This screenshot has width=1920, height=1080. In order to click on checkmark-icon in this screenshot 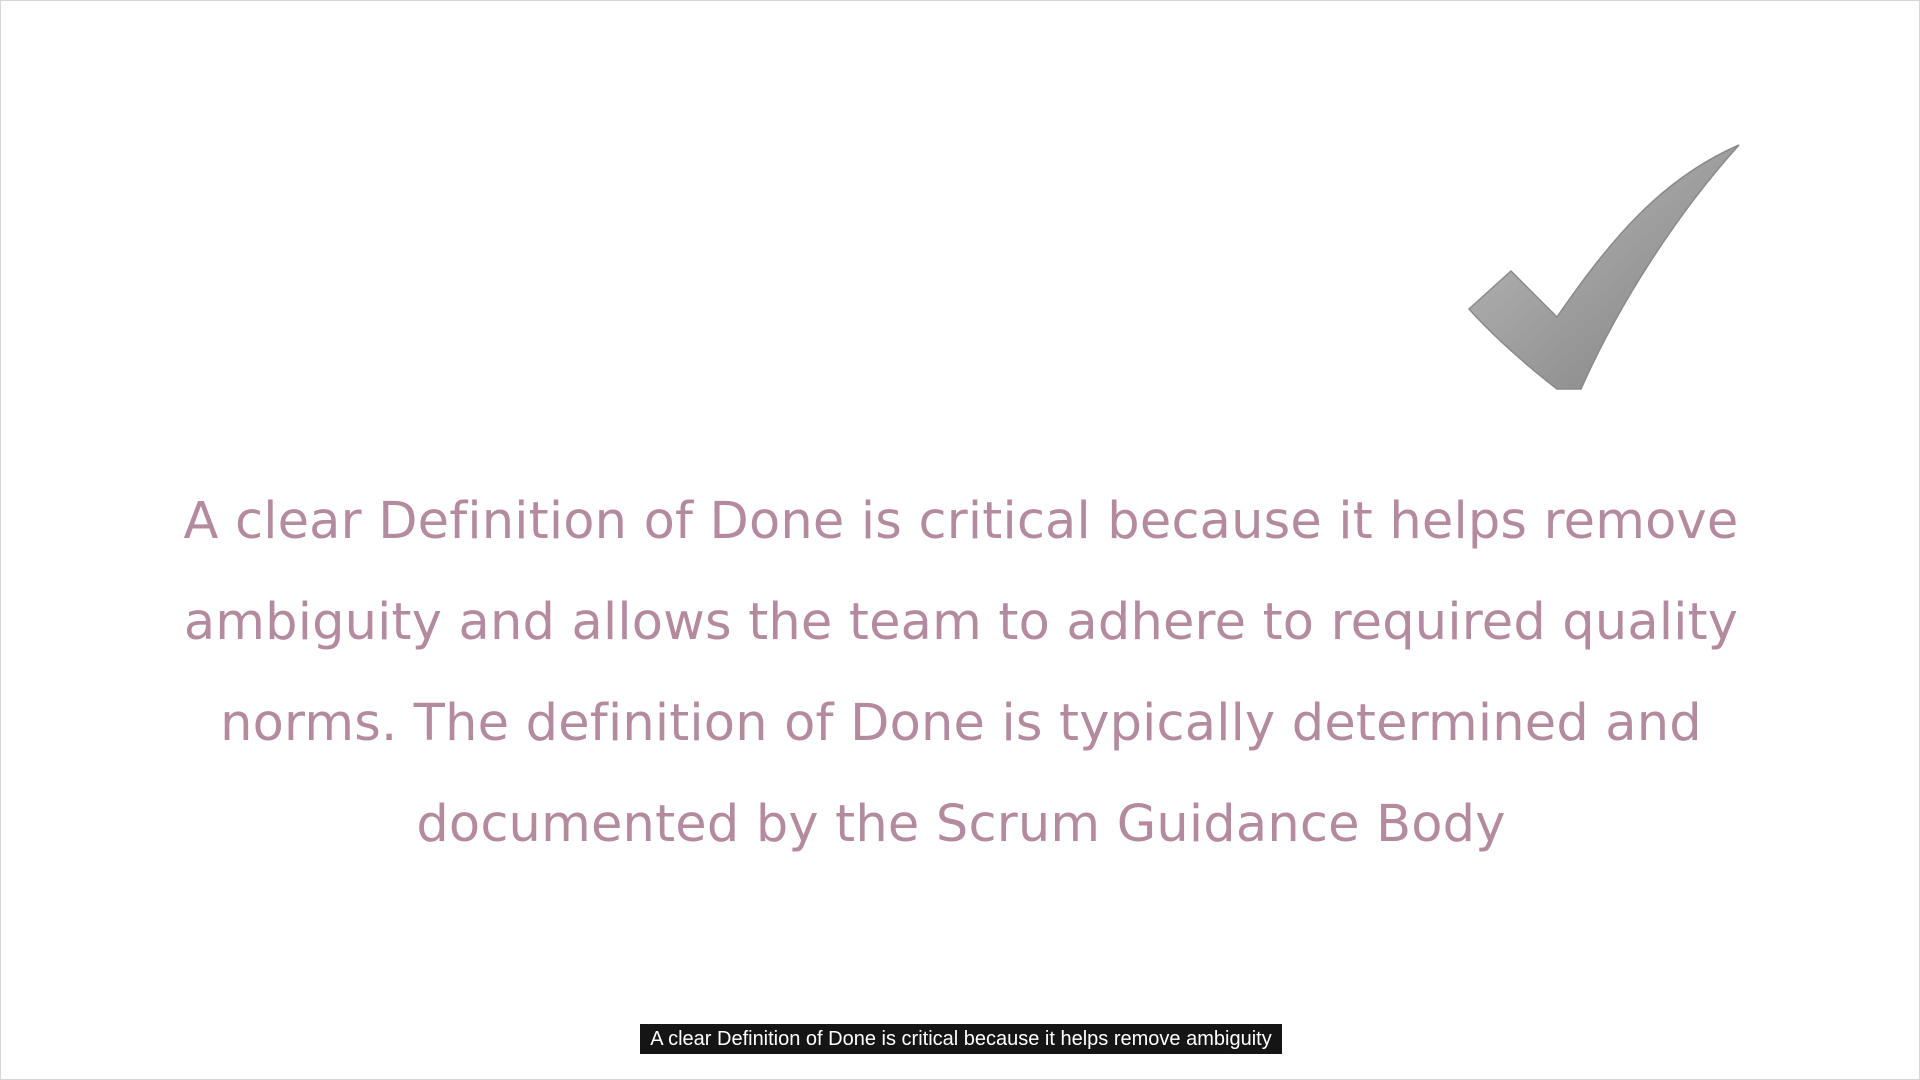, I will do `click(1603, 267)`.